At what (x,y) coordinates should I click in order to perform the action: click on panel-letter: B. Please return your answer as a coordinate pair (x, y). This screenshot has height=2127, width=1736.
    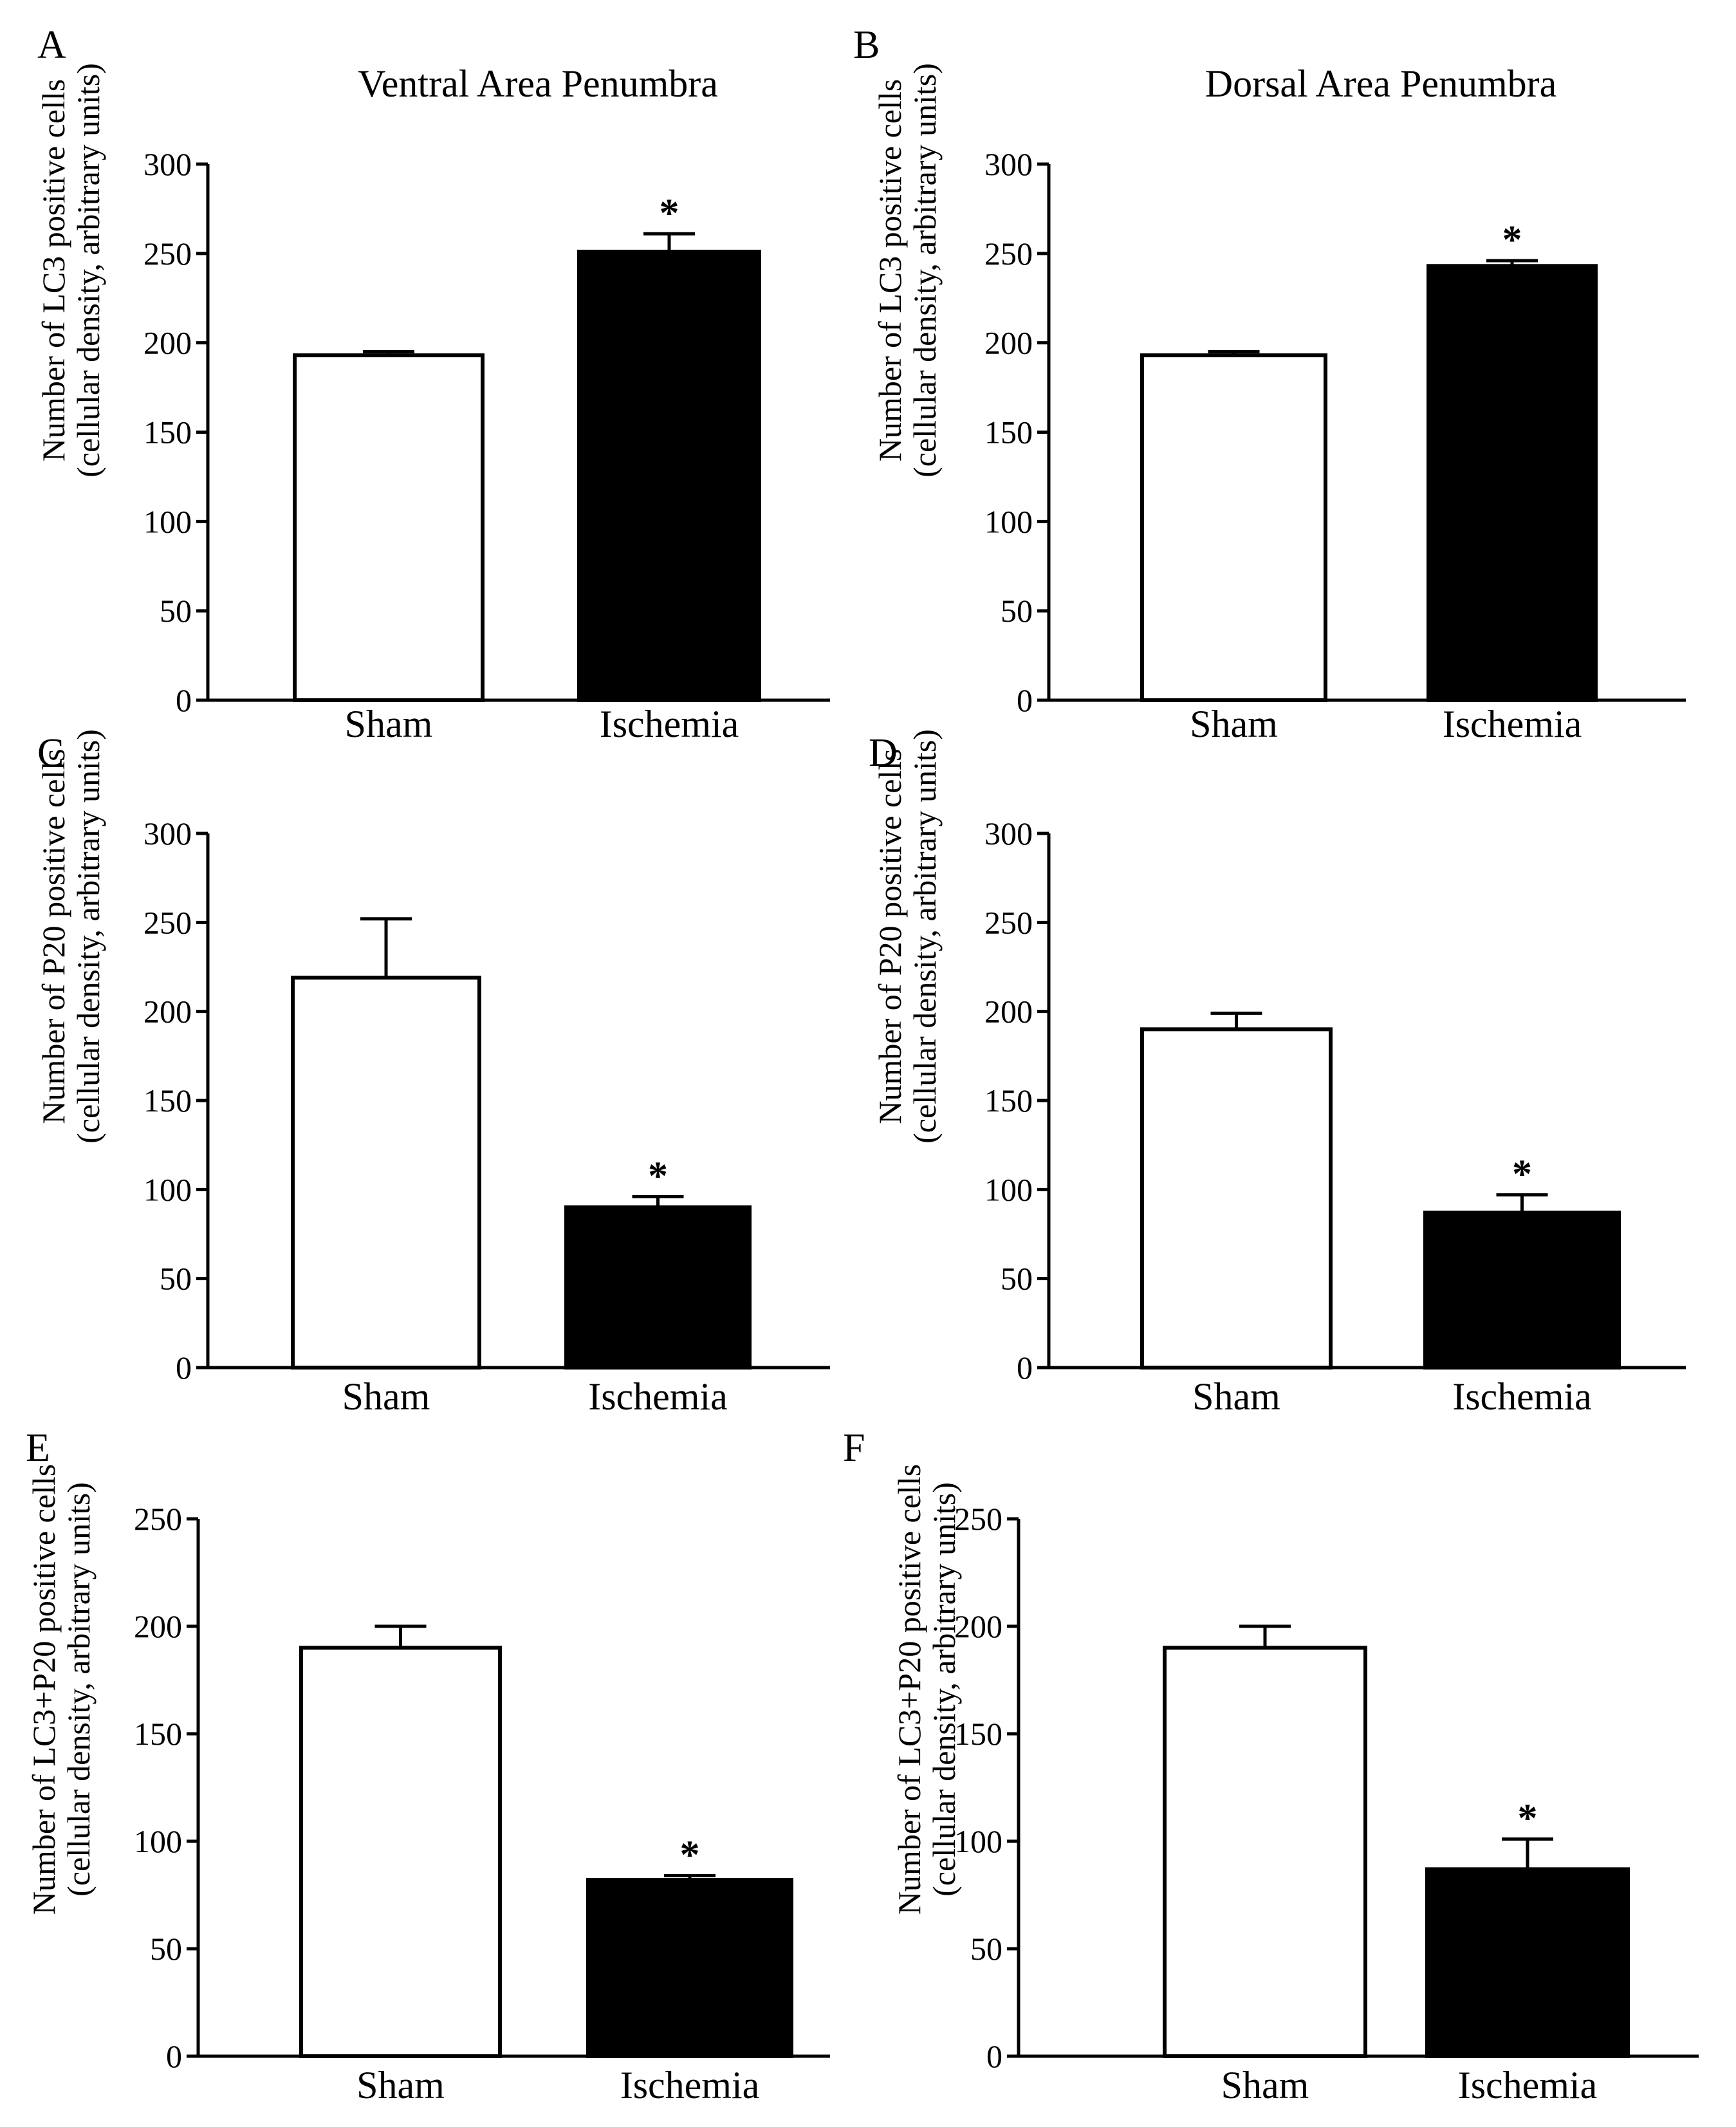
    Looking at the image, I should click on (866, 45).